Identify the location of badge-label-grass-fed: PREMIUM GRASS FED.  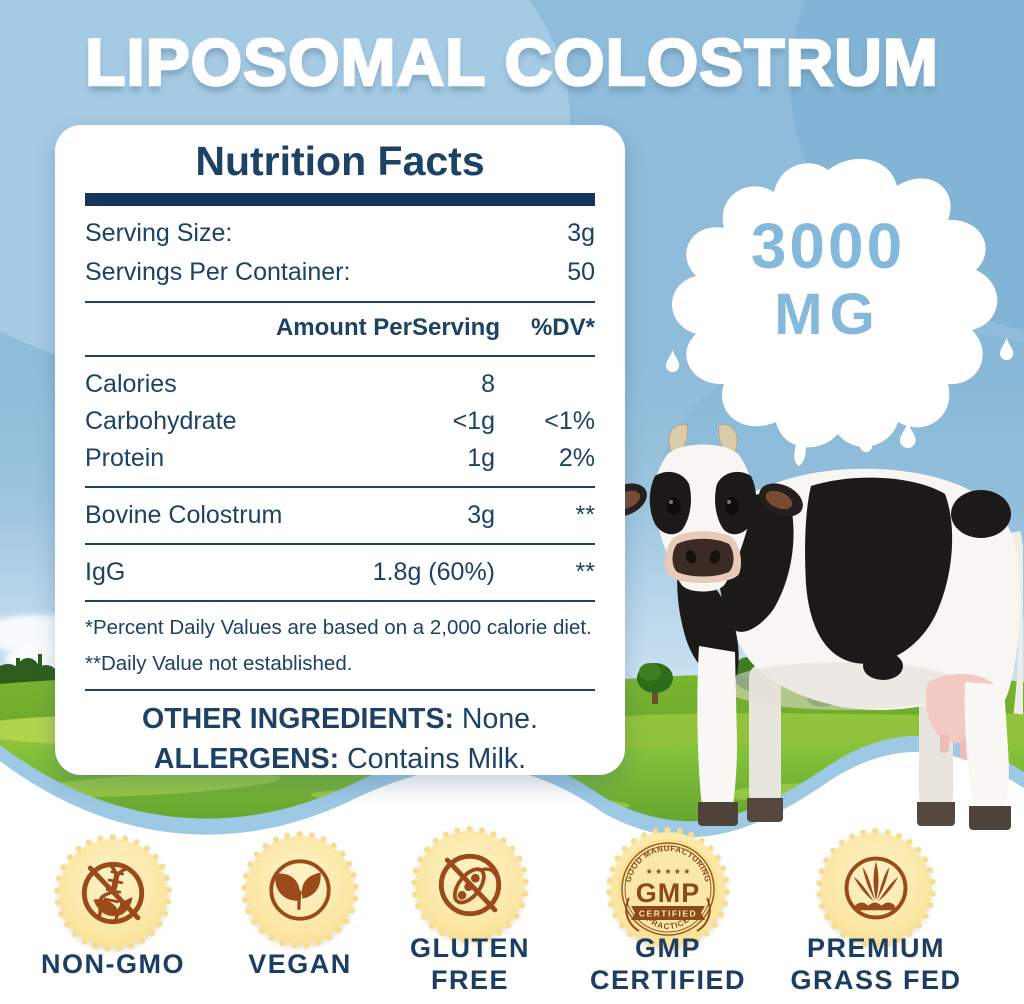
(876, 964).